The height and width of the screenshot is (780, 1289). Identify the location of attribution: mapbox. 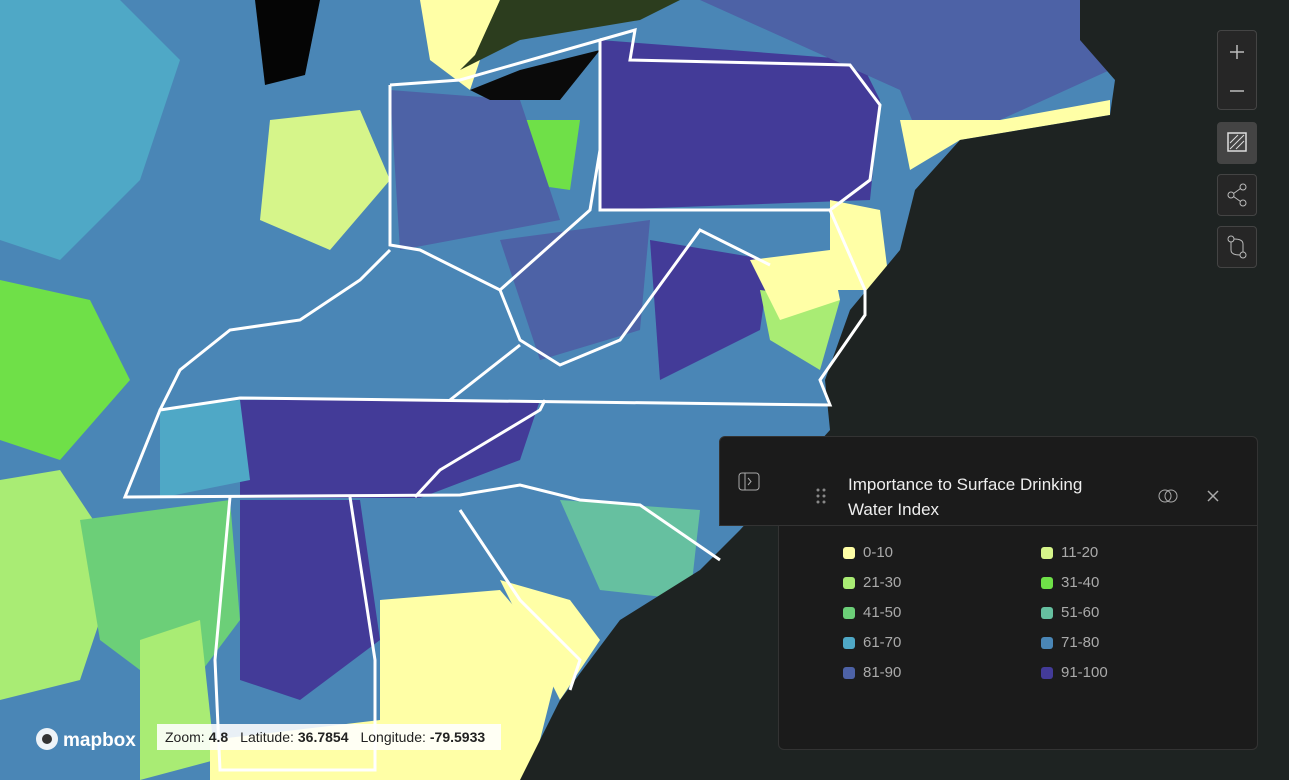
(99, 740).